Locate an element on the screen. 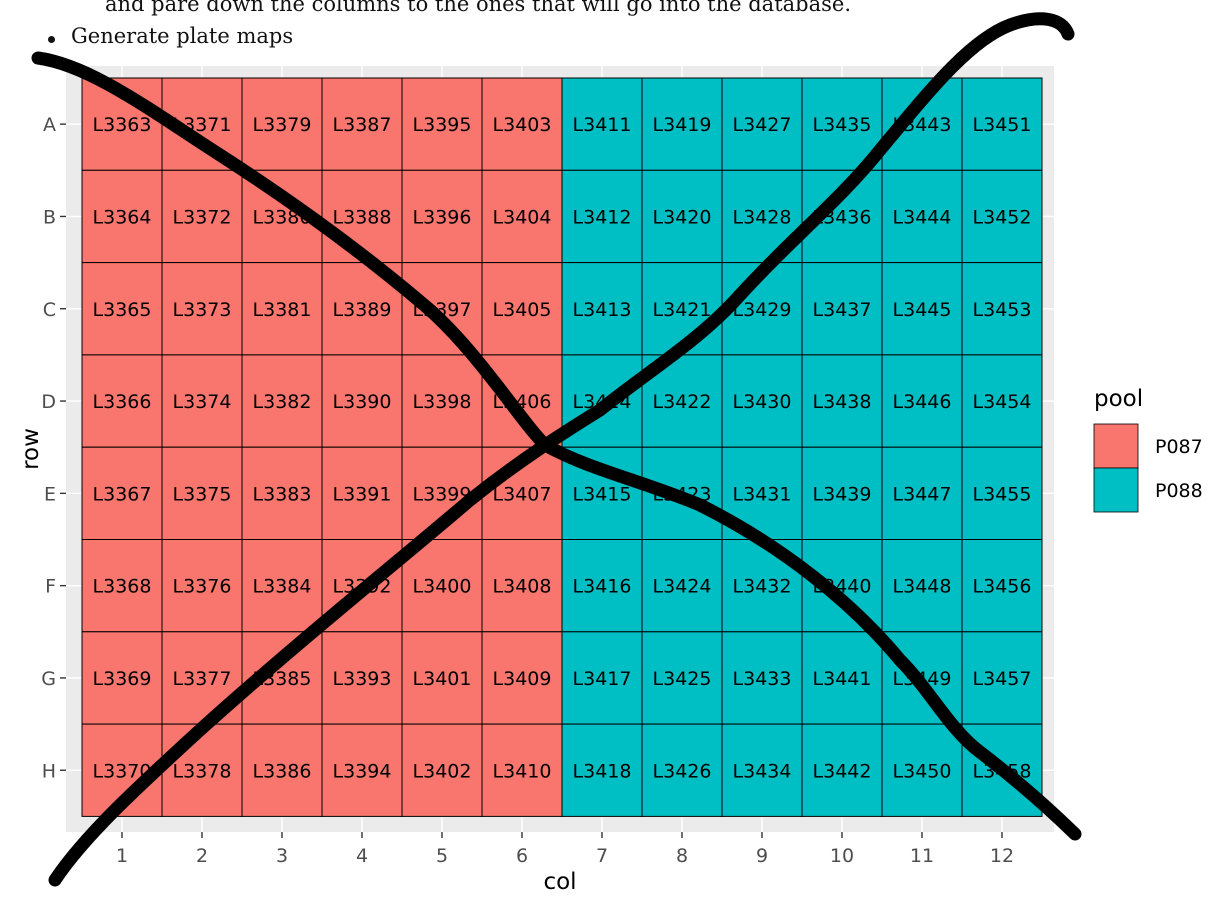 This screenshot has width=1212, height=899. y-tick-label: E is located at coordinates (50, 494).